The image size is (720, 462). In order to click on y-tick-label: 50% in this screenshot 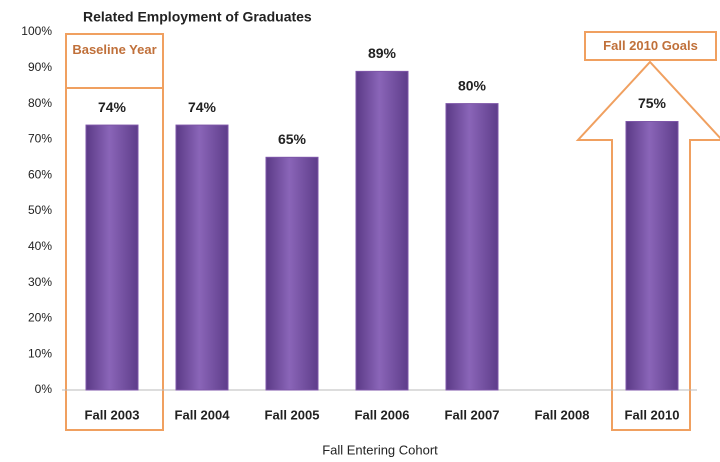, I will do `click(40, 210)`.